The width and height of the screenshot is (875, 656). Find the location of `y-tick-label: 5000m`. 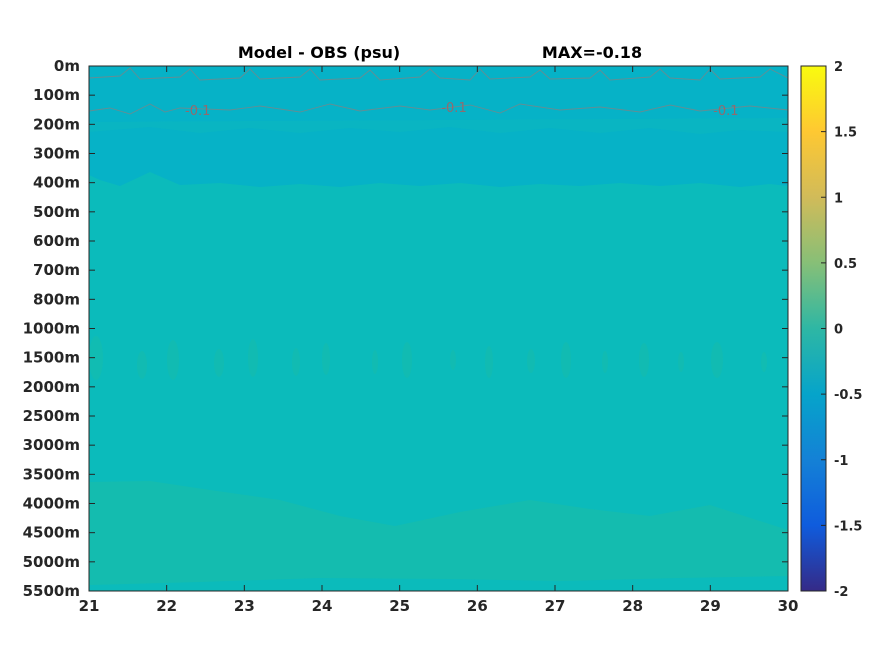

y-tick-label: 5000m is located at coordinates (51, 562).